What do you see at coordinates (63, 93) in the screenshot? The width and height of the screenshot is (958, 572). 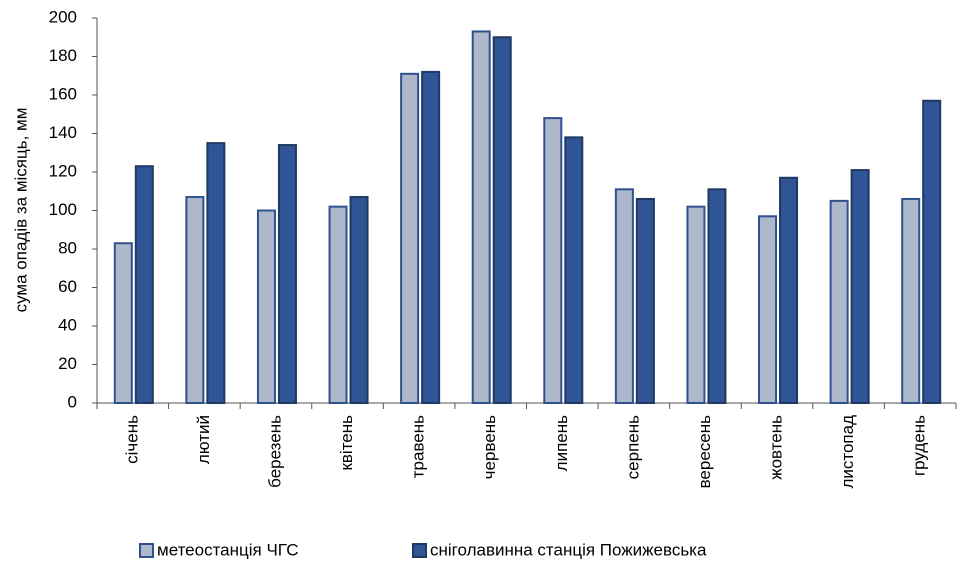 I see `y-tick-label: 160` at bounding box center [63, 93].